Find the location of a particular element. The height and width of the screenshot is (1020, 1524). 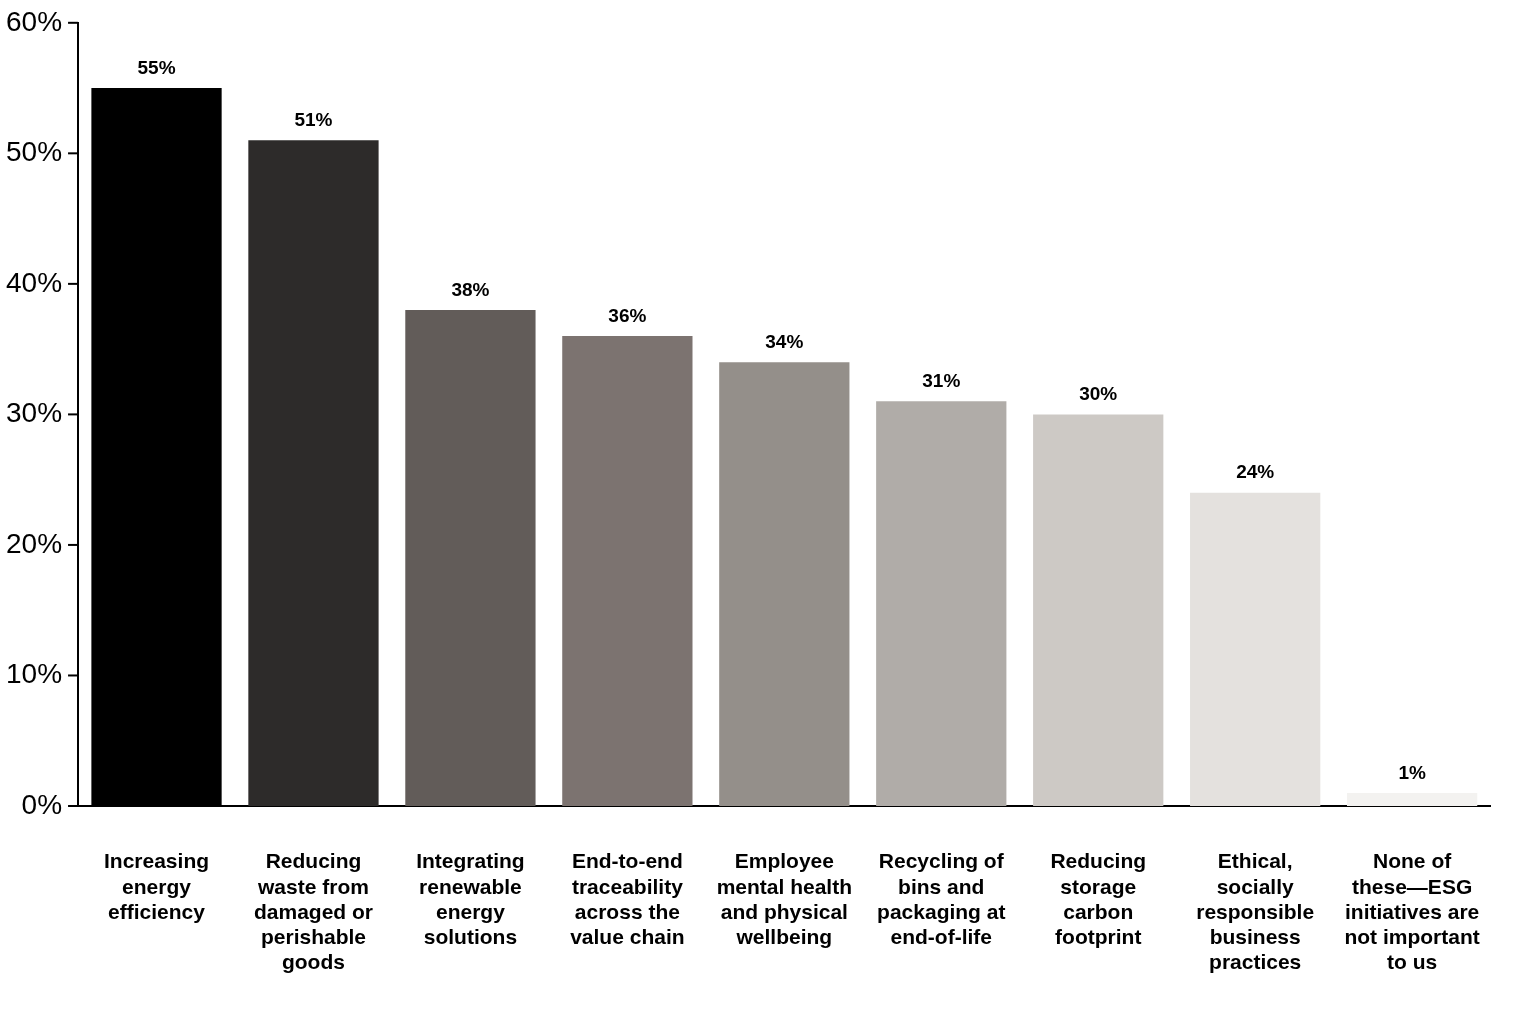

x-tick-label: Increasing energy efficiency is located at coordinates (156, 886).